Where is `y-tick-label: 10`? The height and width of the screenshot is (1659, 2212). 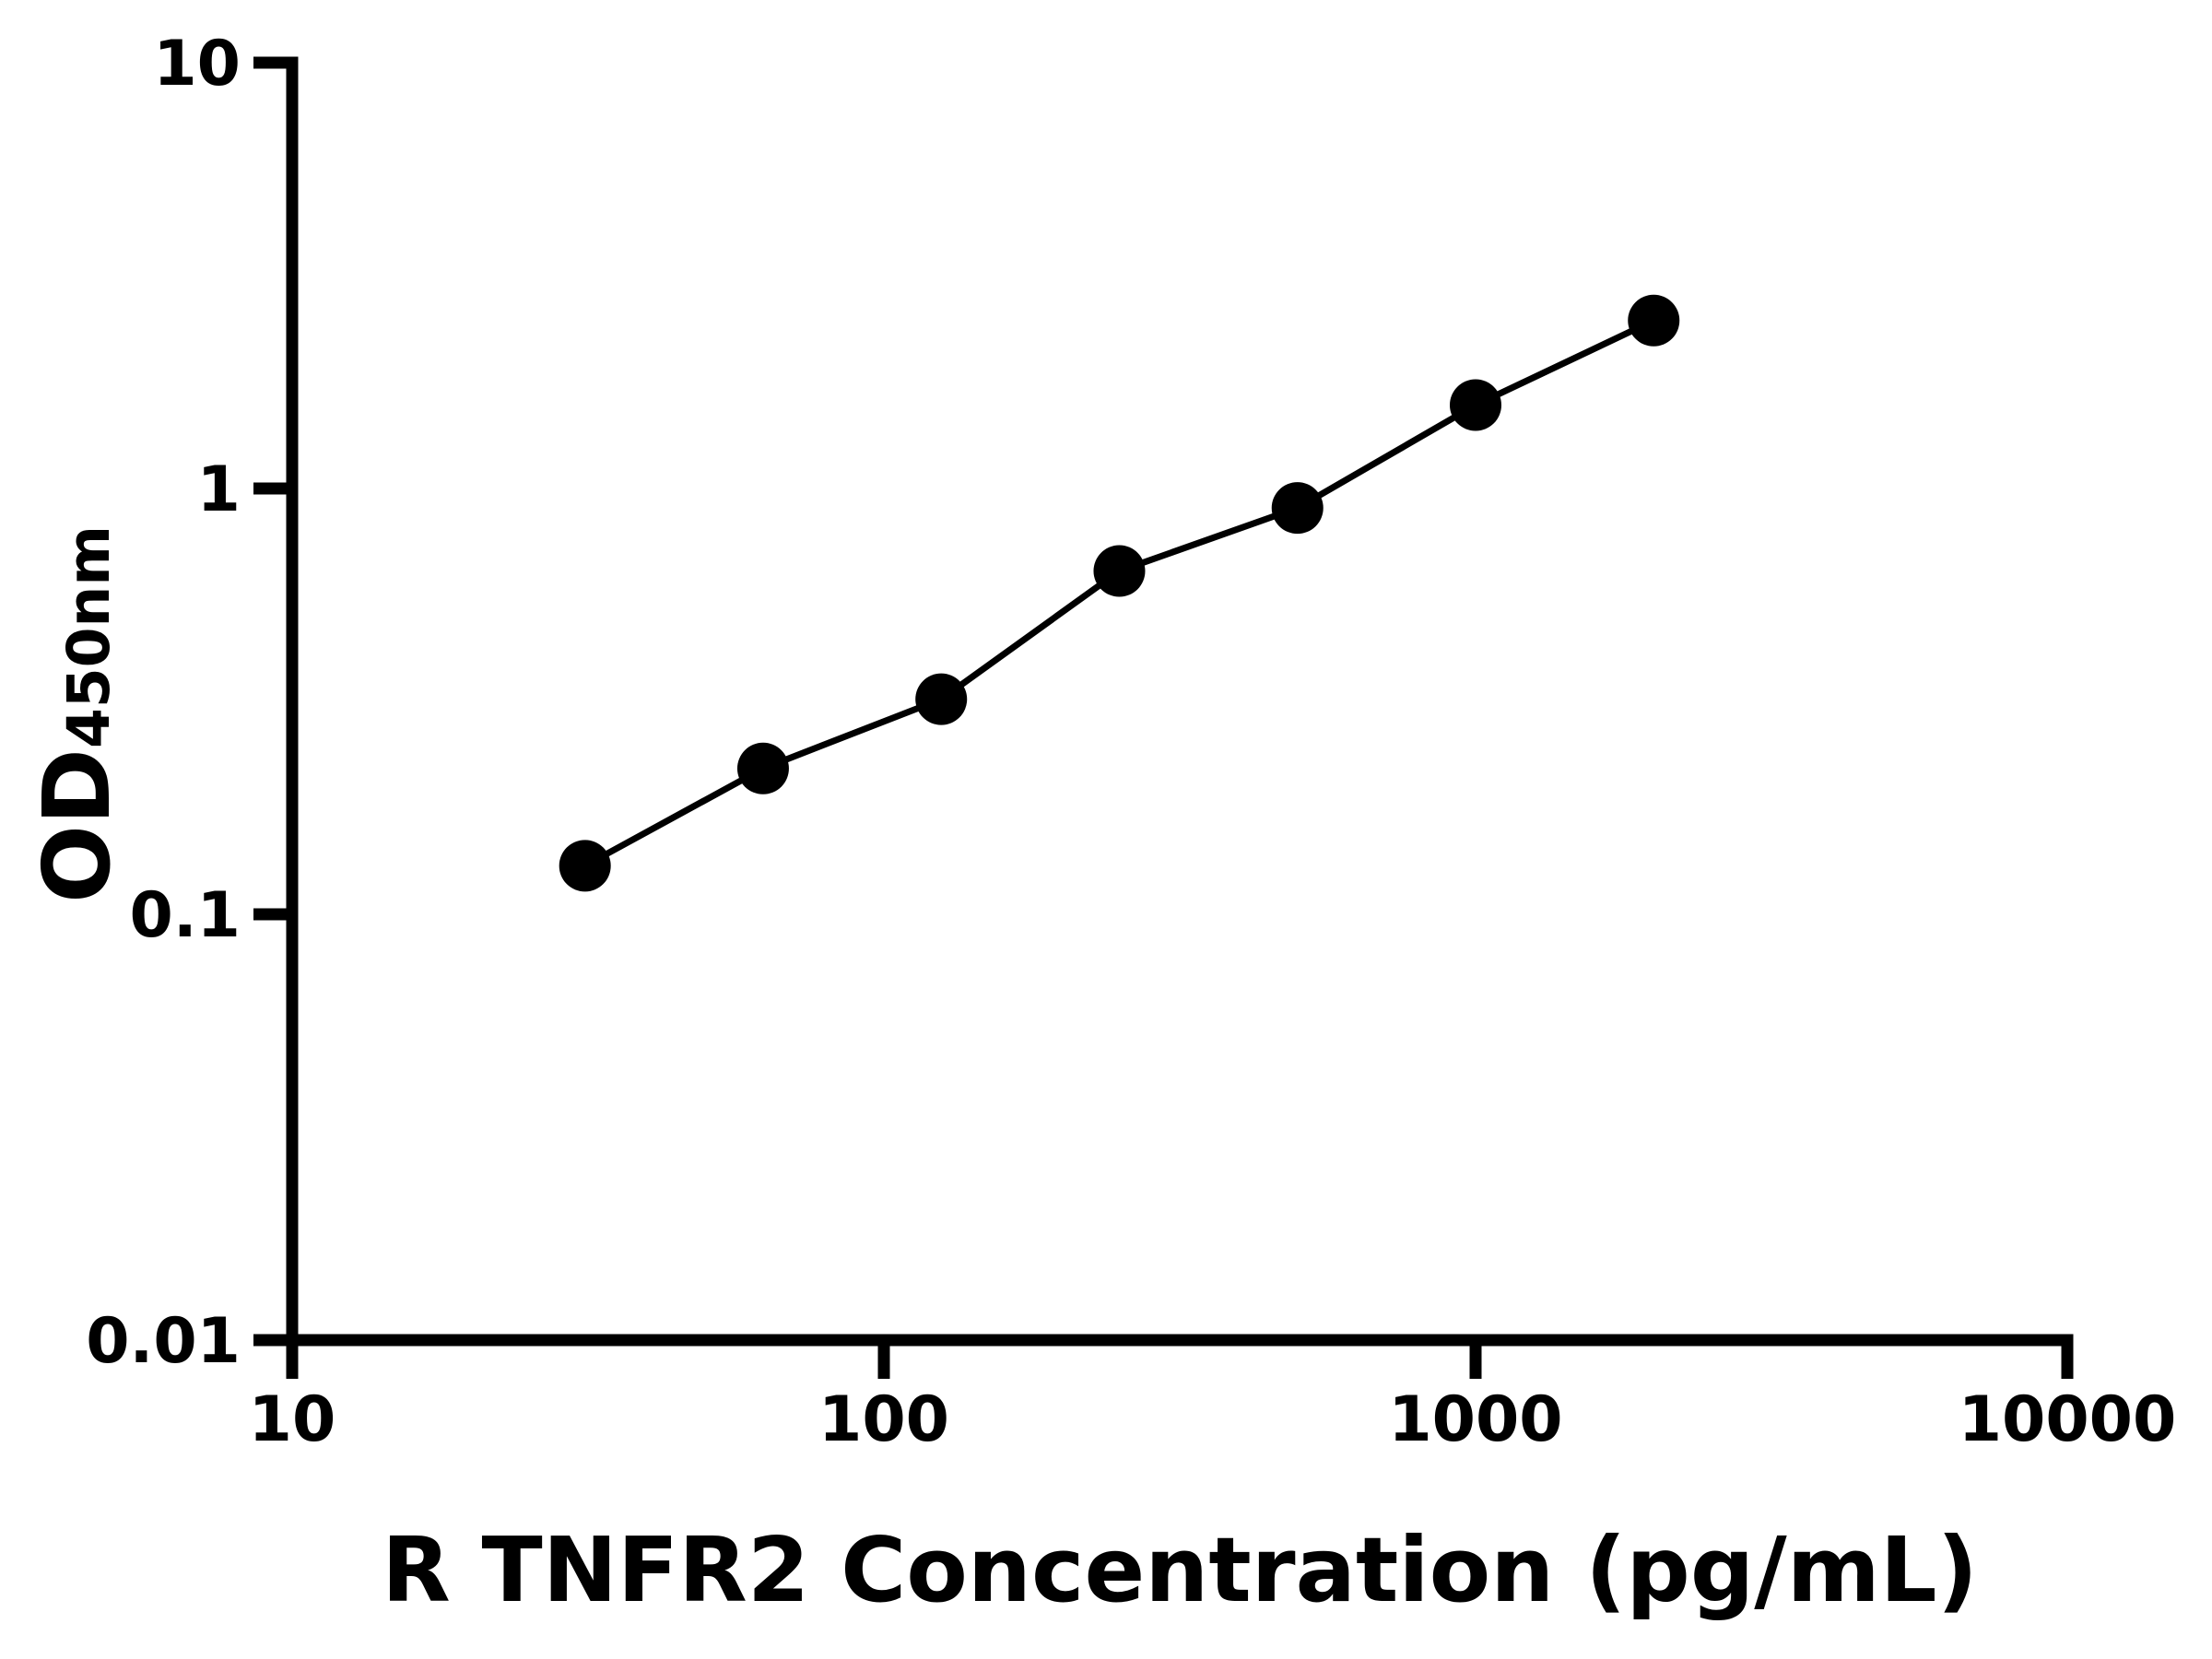
y-tick-label: 10 is located at coordinates (197, 64).